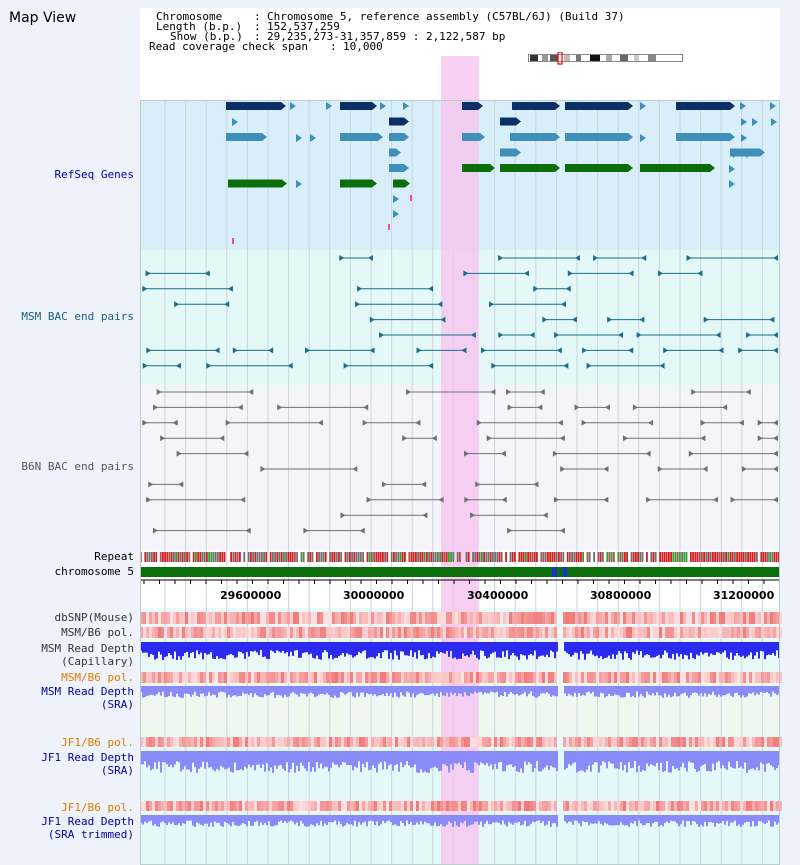  I want to click on track-label-msm-depth-sra: MSM Read Depth, so click(87, 691).